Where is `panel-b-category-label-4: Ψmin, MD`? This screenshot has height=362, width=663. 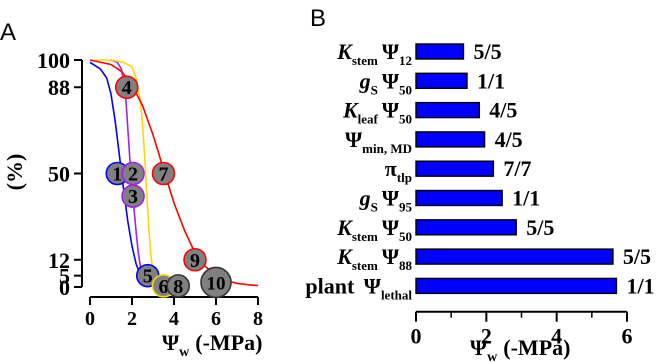 panel-b-category-label-4: Ψmin, MD is located at coordinates (378, 141).